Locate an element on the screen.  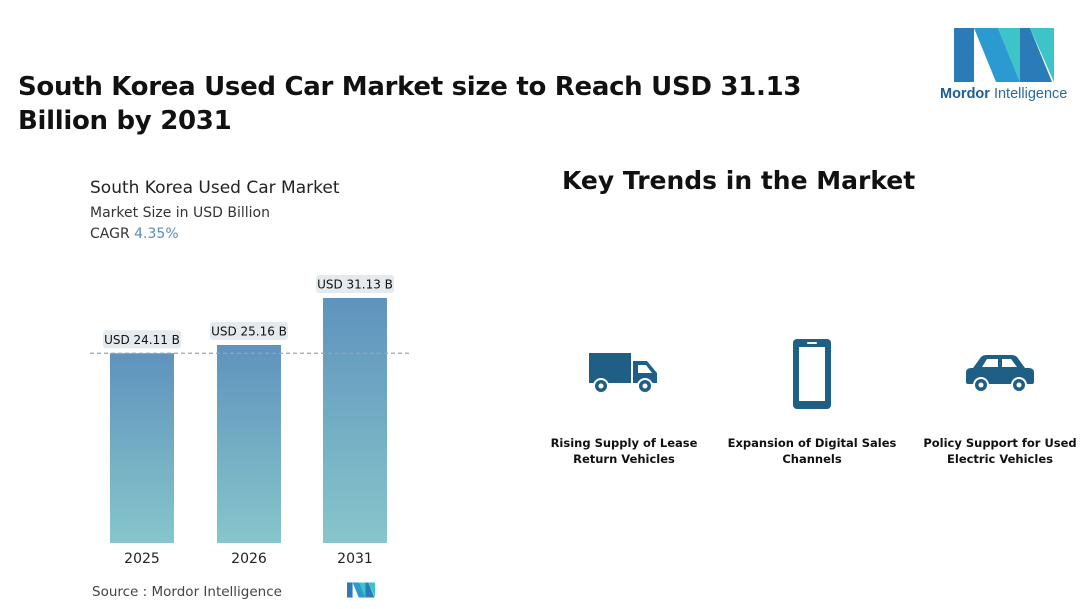
mordor-small-logo-icon is located at coordinates (361, 590).